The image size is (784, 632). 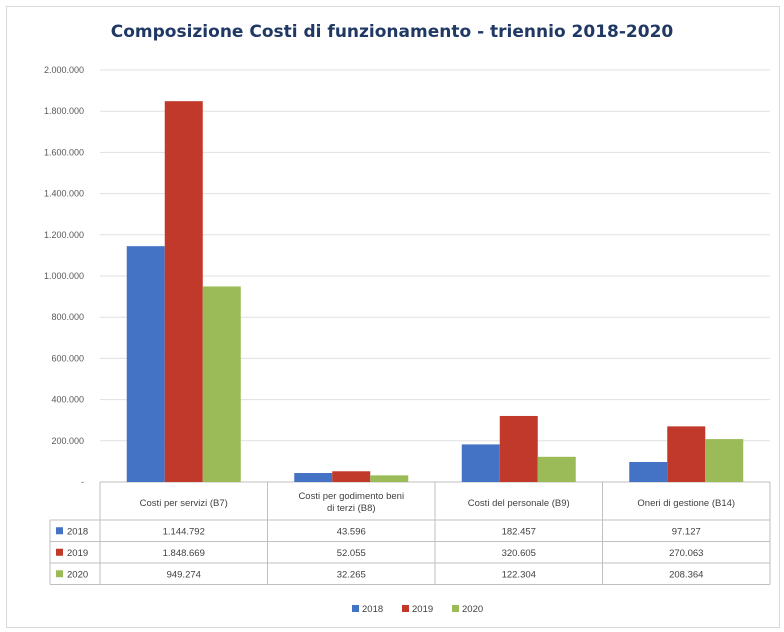 What do you see at coordinates (184, 503) in the screenshot?
I see `category-label: Costi per servizi (B7)` at bounding box center [184, 503].